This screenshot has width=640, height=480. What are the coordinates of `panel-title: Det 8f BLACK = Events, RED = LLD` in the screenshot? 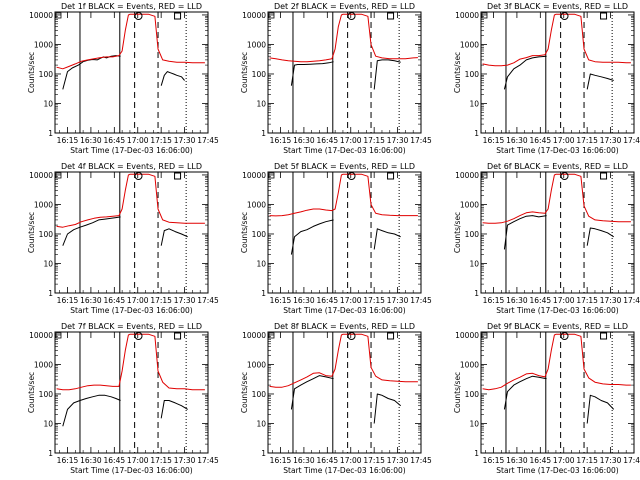 It's located at (344, 326).